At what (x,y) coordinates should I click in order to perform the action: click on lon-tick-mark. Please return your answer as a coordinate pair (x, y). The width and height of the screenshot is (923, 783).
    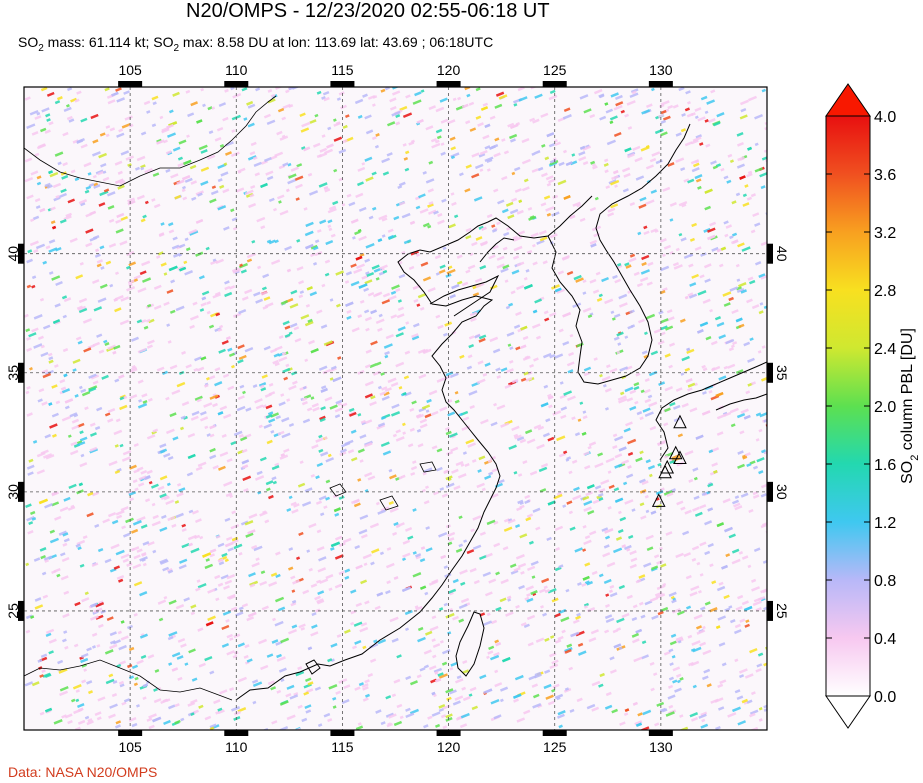
    Looking at the image, I should click on (342, 733).